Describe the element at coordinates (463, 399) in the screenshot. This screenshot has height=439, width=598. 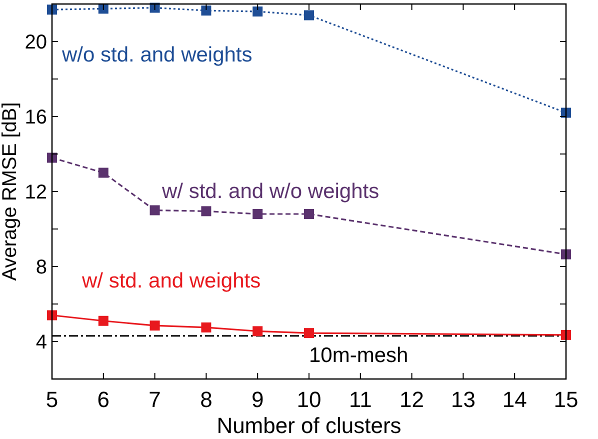
I see `x-tick-label: 13` at that location.